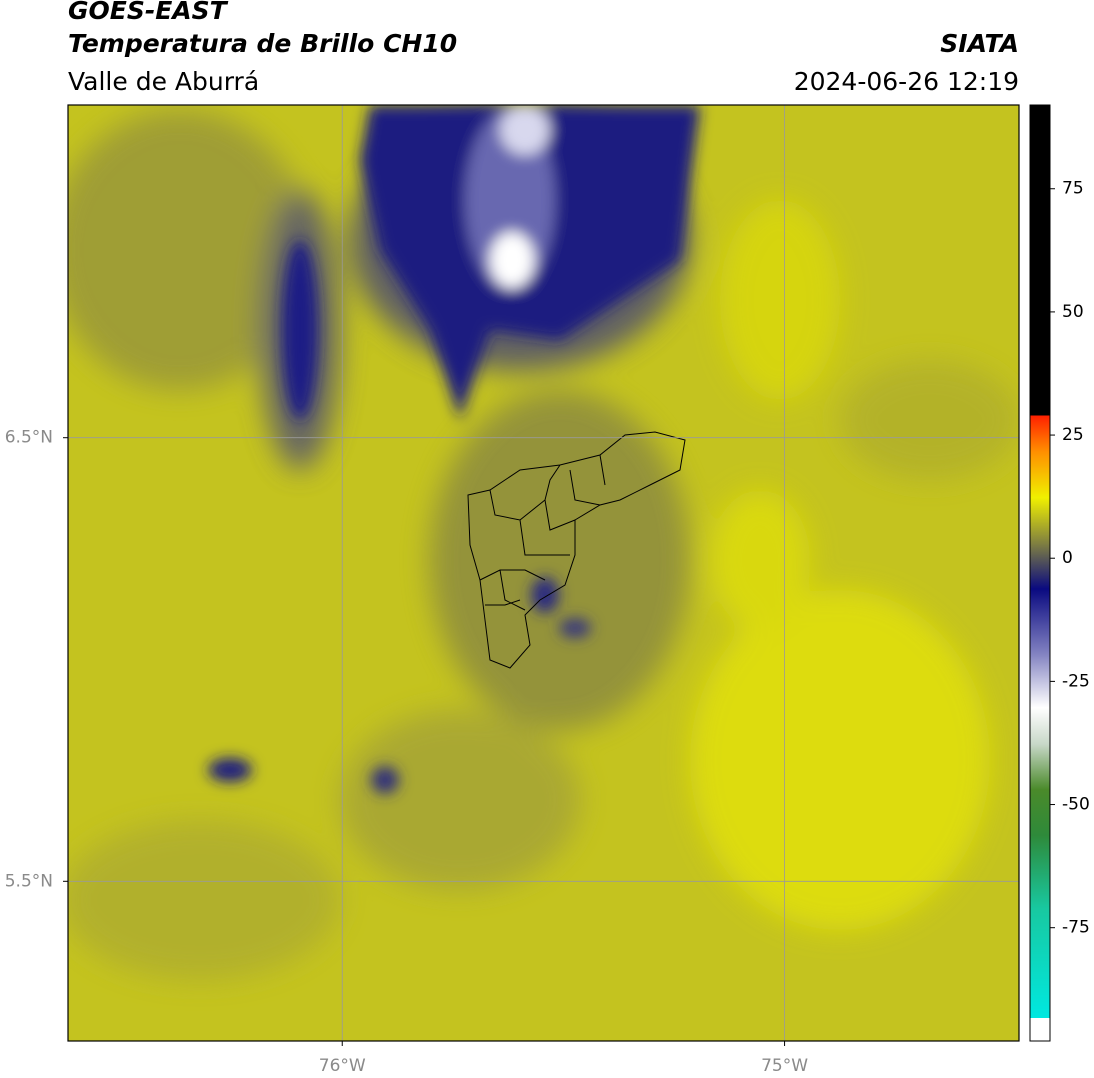  I want to click on colorbar-frame, so click(1040, 573).